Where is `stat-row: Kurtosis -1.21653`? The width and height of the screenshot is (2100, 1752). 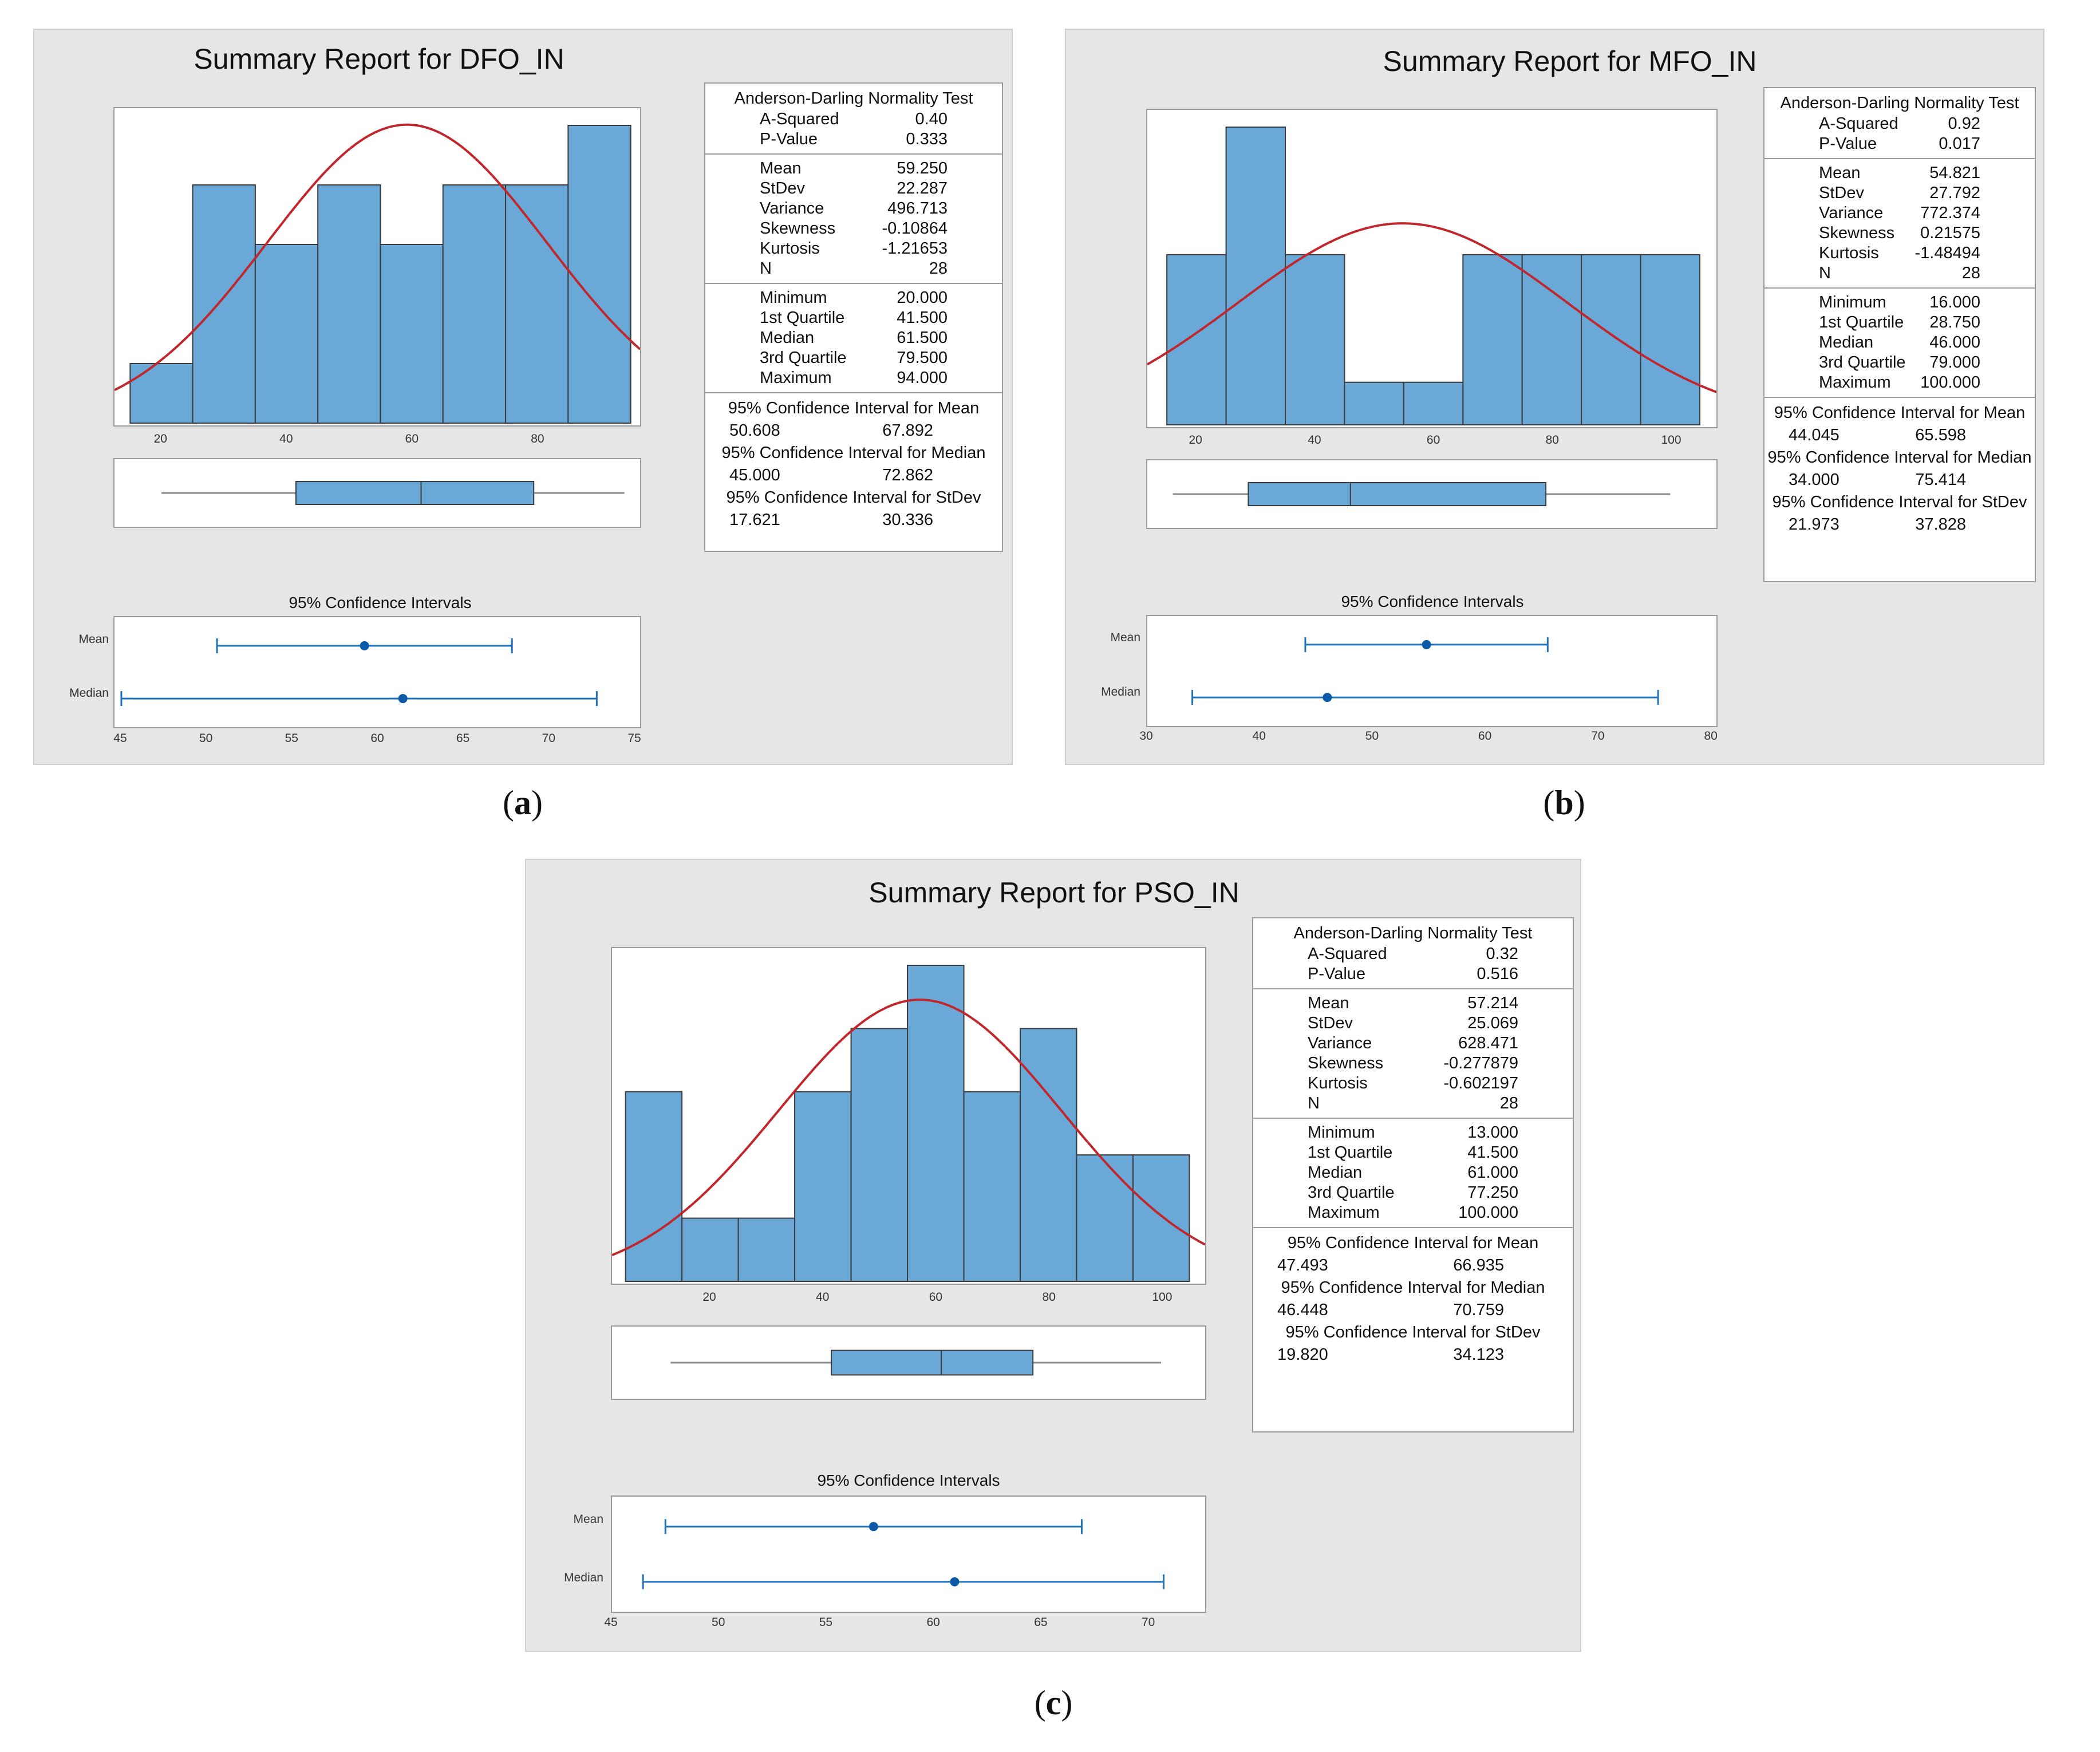 stat-row: Kurtosis -1.21653 is located at coordinates (853, 249).